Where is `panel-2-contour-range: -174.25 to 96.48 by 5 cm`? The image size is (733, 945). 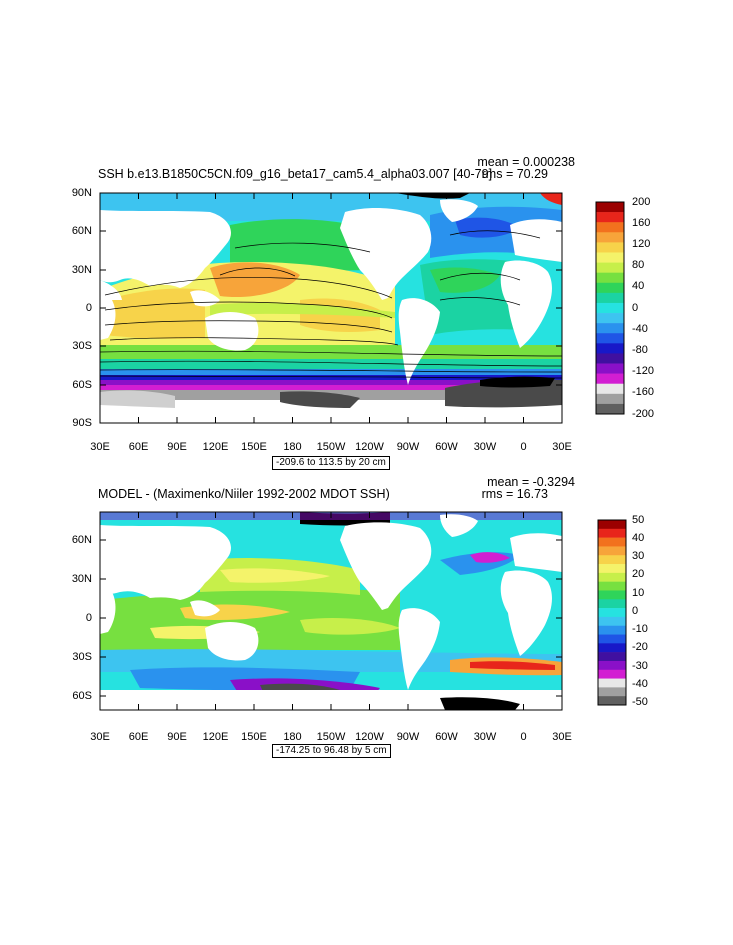
panel-2-contour-range: -174.25 to 96.48 by 5 cm is located at coordinates (331, 751).